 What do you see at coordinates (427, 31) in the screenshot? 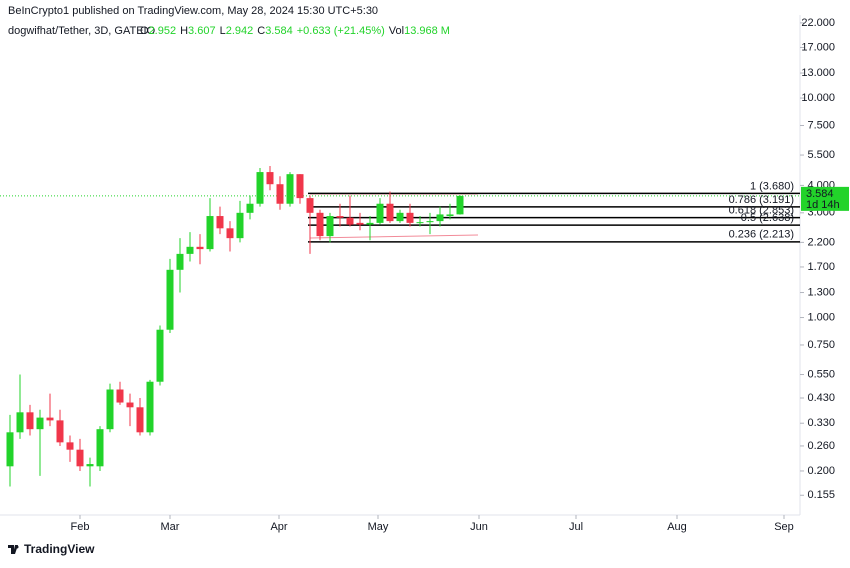
I see `volume: 13.968 M` at bounding box center [427, 31].